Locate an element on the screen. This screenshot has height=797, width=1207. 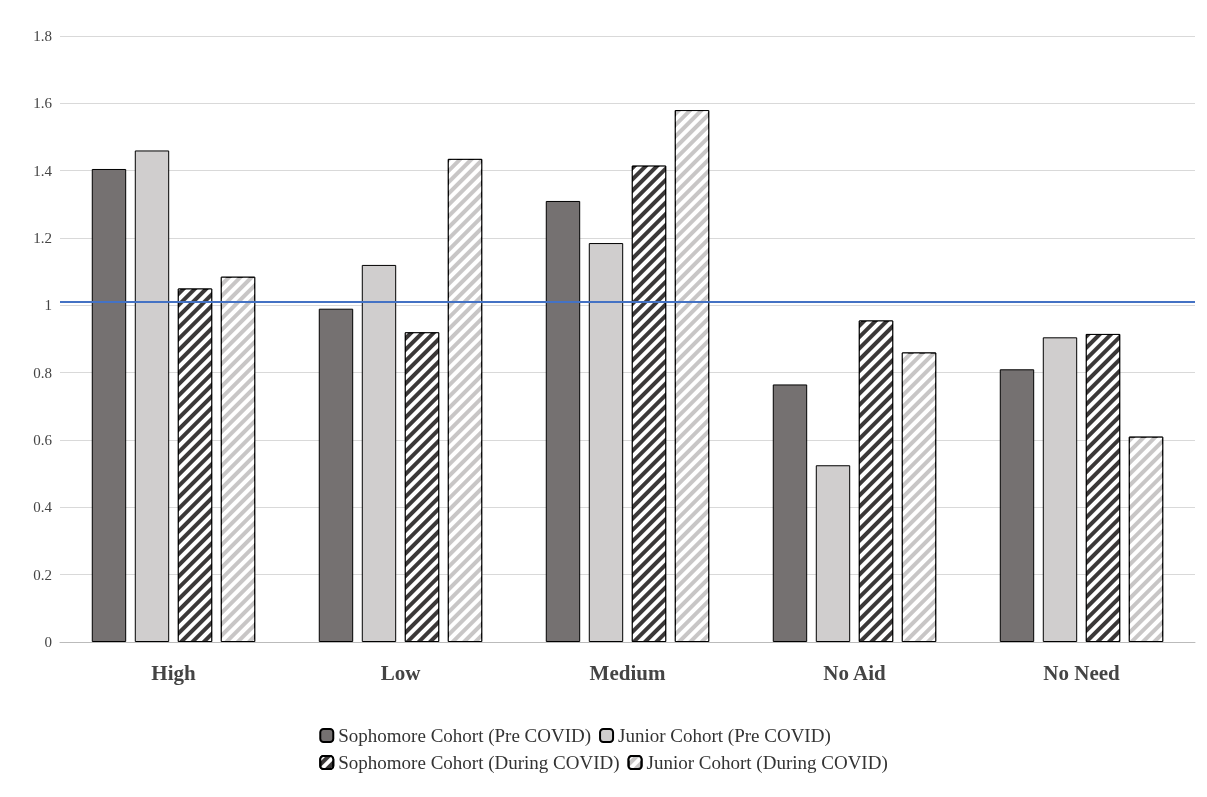
y-tick-label: 1.4 is located at coordinates (43, 170).